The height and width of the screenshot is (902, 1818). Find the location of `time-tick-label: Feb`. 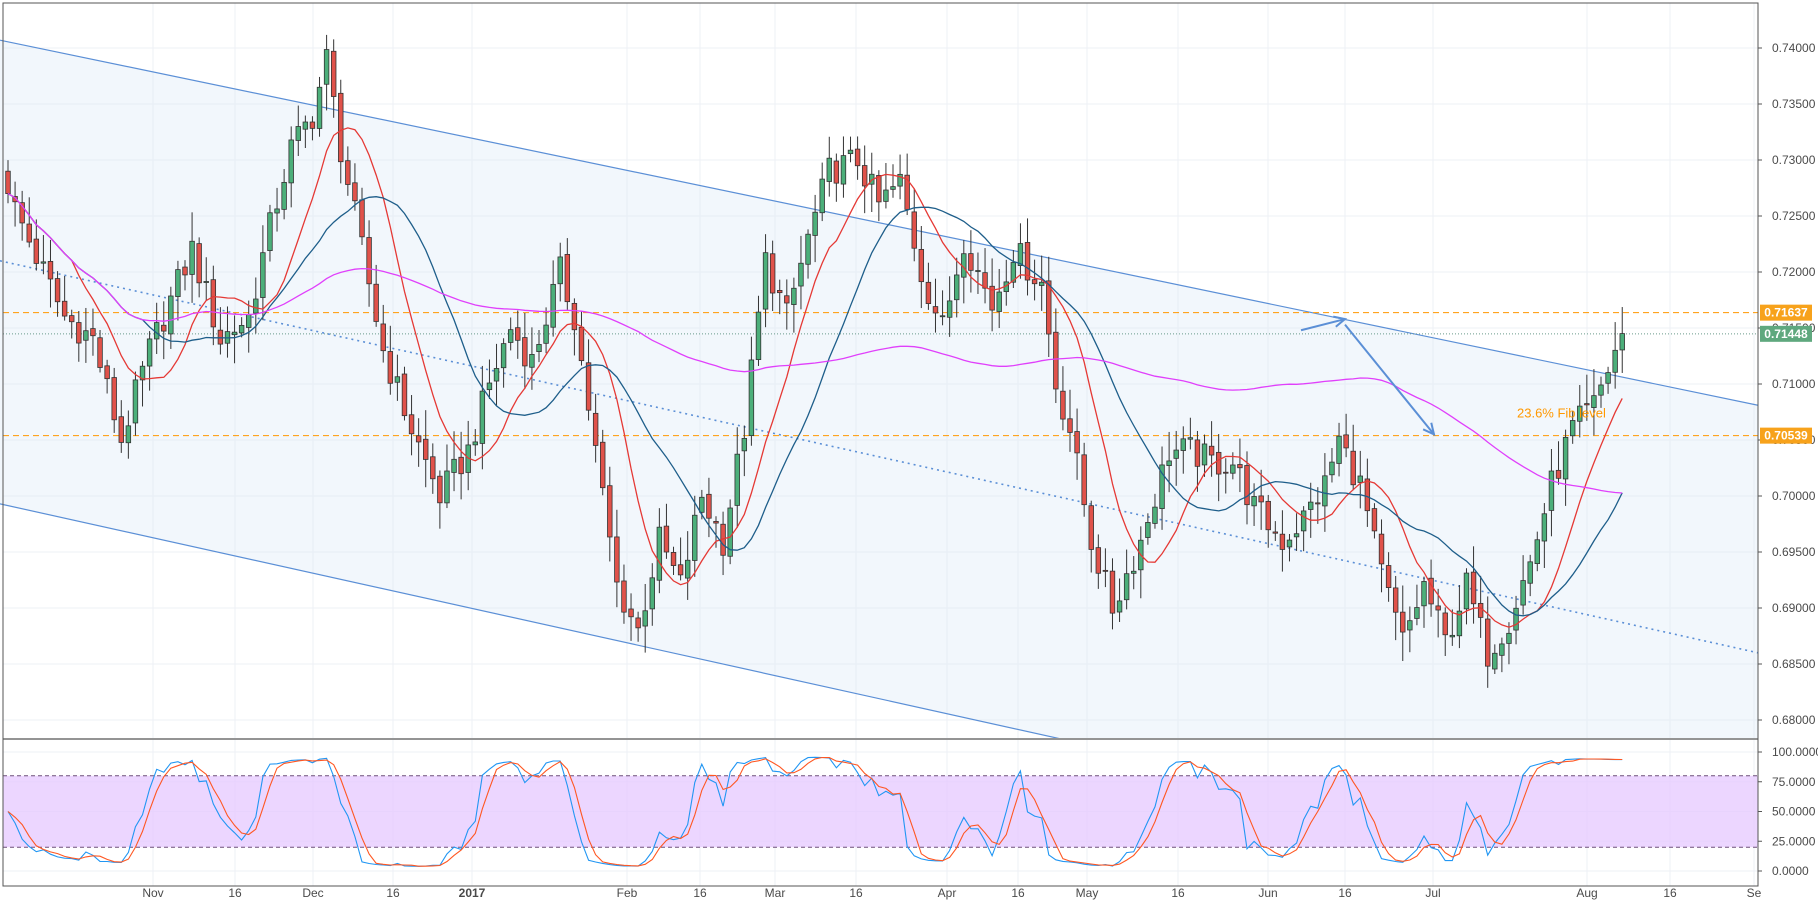

time-tick-label: Feb is located at coordinates (627, 893).